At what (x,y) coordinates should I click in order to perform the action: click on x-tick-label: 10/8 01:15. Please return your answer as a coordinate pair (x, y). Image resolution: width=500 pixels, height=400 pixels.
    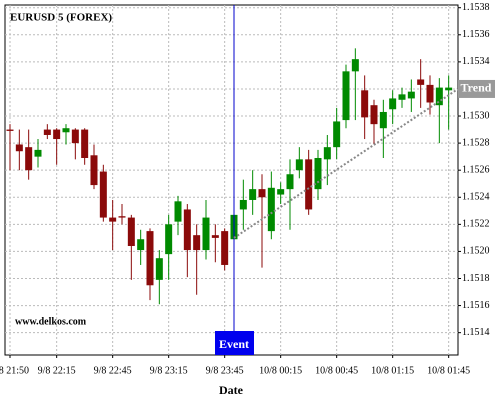
    Looking at the image, I should click on (392, 370).